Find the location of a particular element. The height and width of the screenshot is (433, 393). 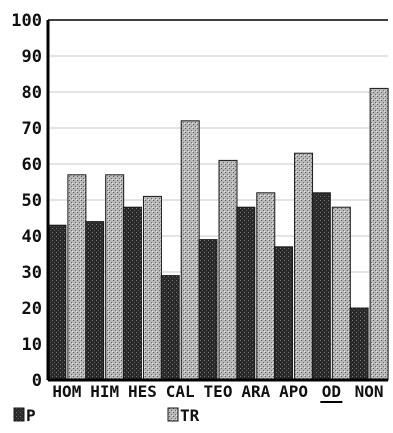

bar-p-apo is located at coordinates (284, 313).